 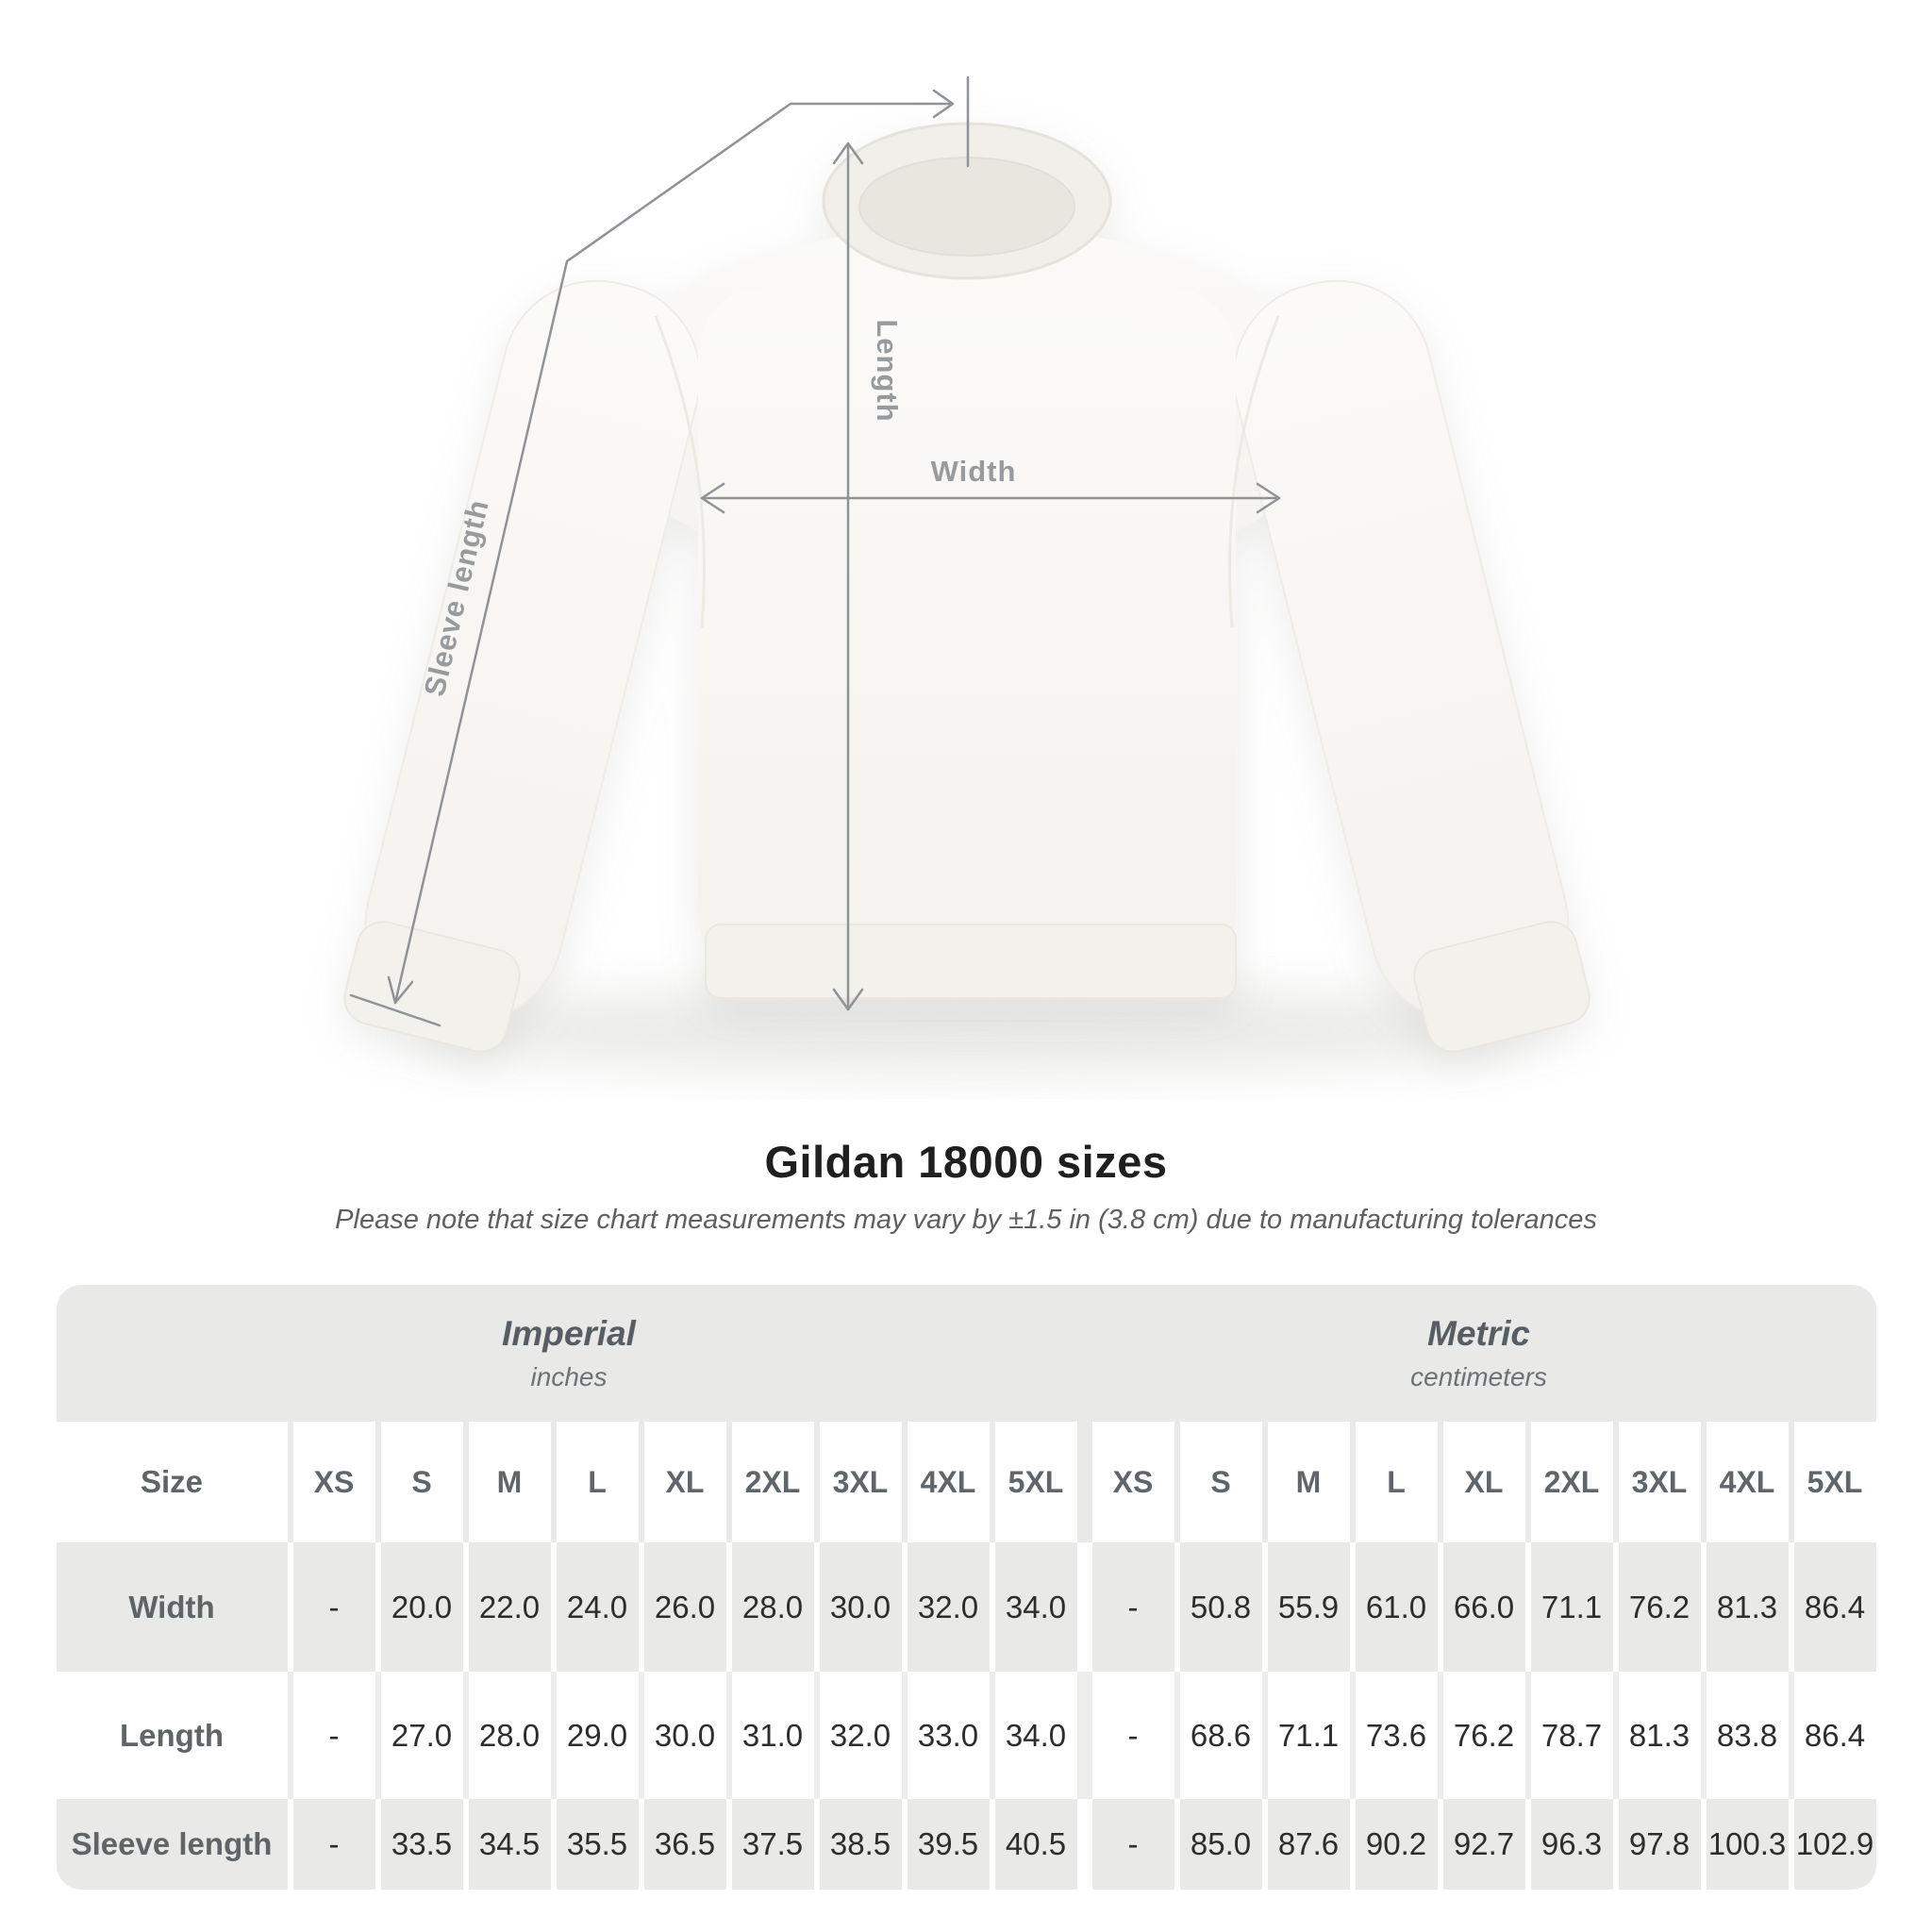 What do you see at coordinates (974, 472) in the screenshot?
I see `width-label: Width` at bounding box center [974, 472].